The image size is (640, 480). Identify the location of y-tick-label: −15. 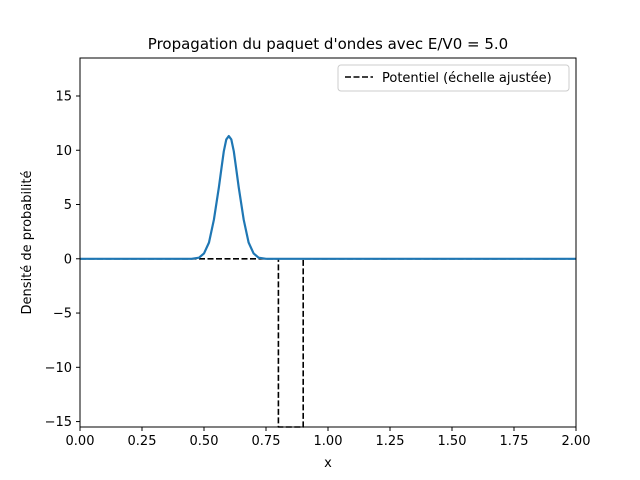
(58, 422).